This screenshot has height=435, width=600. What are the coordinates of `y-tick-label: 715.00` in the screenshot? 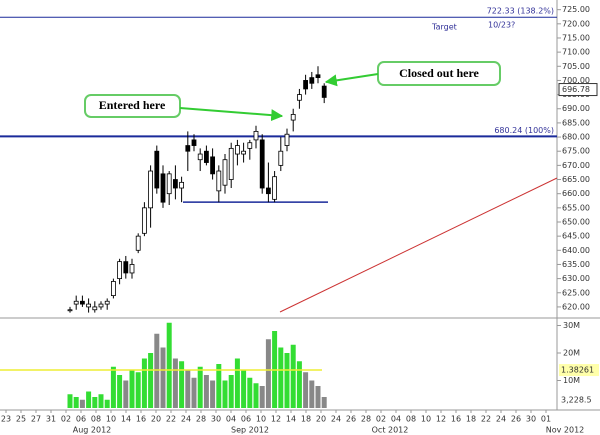 It's located at (576, 37).